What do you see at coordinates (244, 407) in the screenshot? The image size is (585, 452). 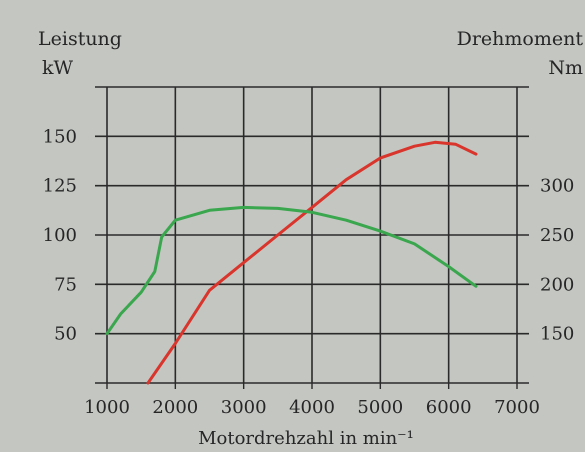 I see `x-tick-label: 3000` at bounding box center [244, 407].